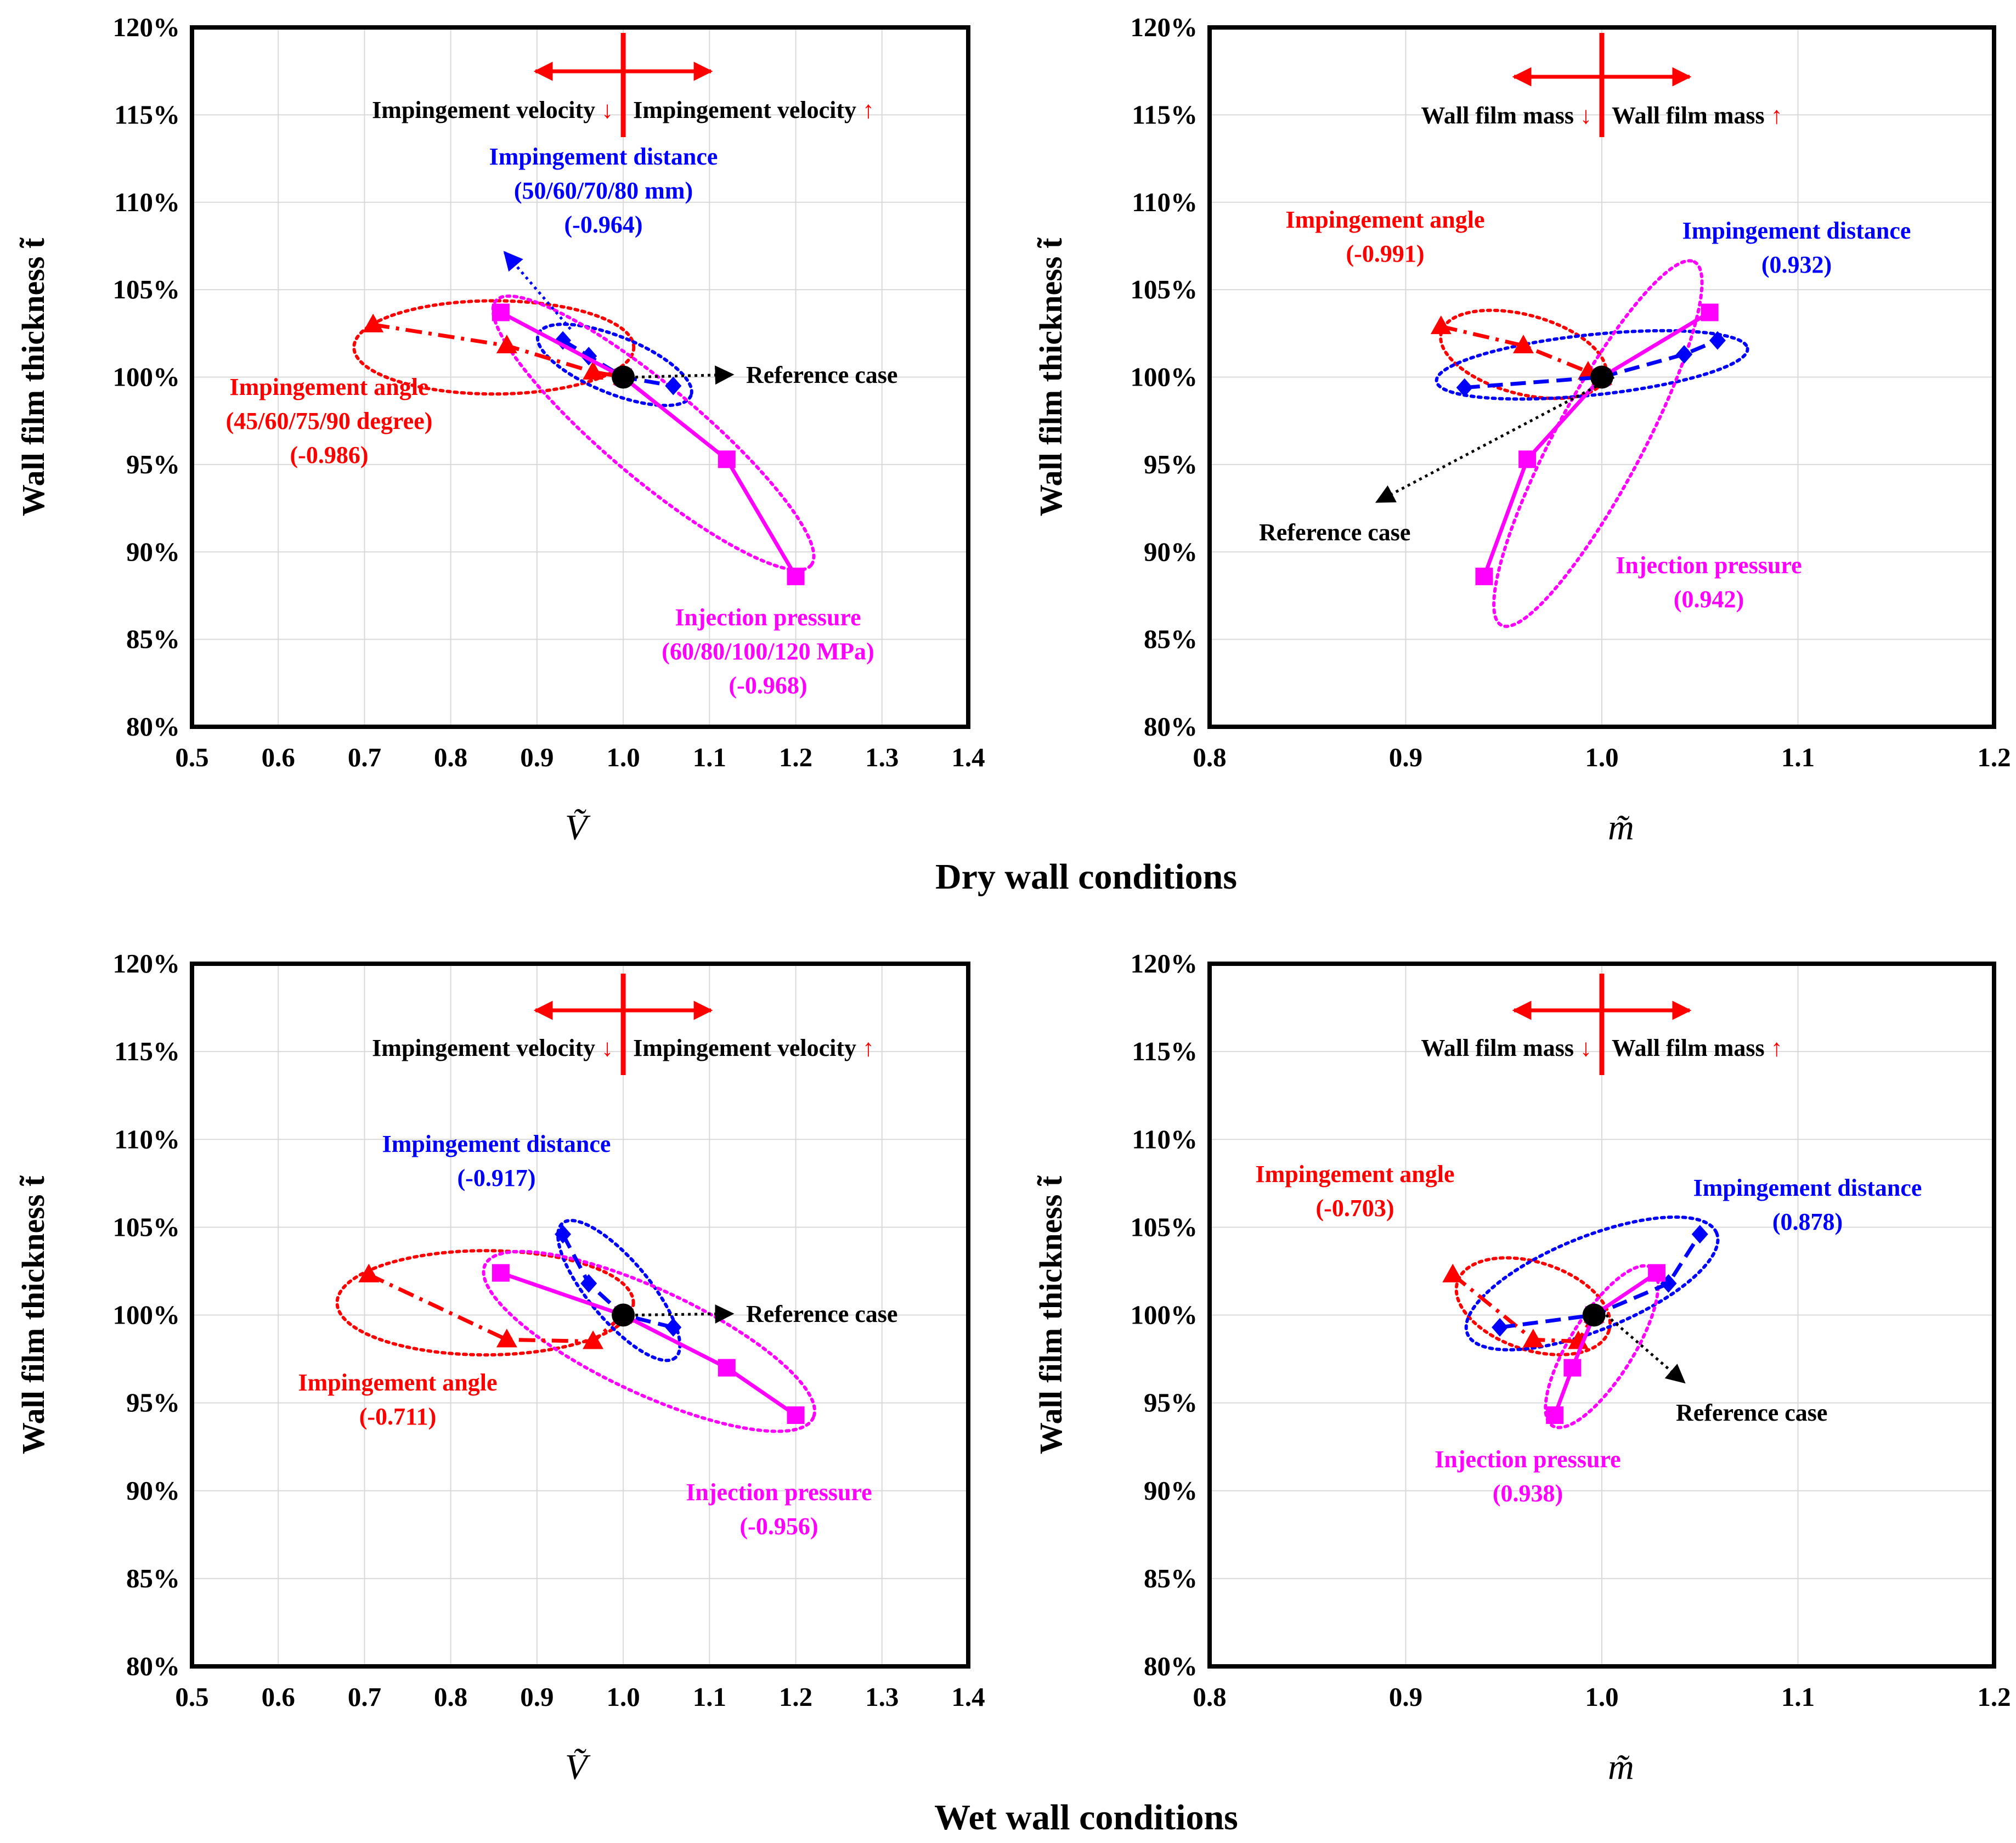 The height and width of the screenshot is (1843, 2016). I want to click on dry-conditions-caption: Dry wall conditions, so click(1086, 877).